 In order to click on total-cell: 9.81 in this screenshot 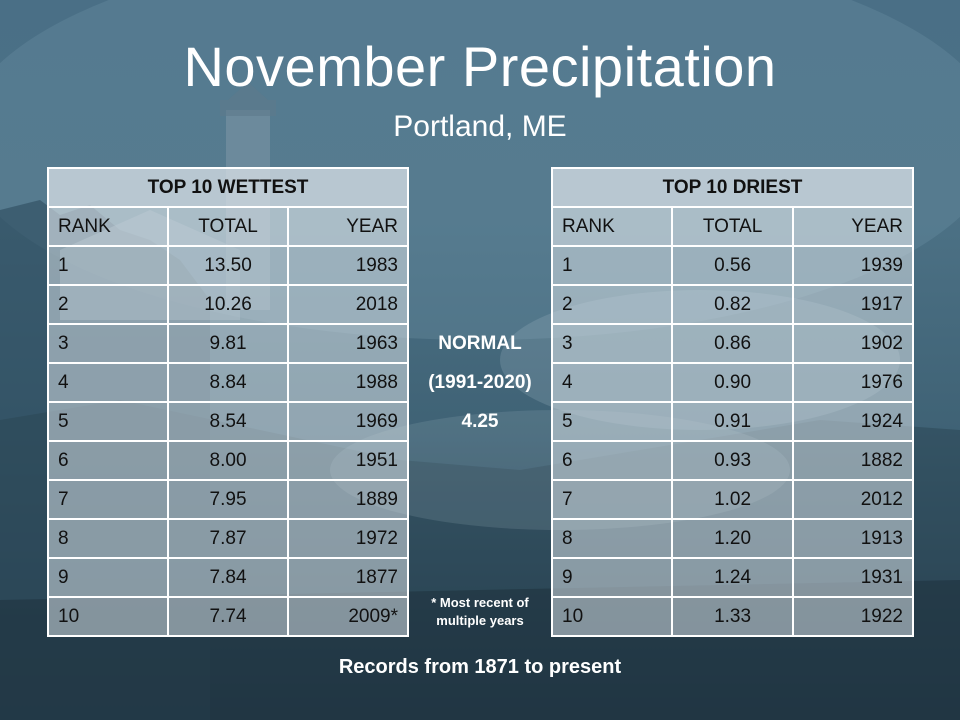, I will do `click(228, 343)`.